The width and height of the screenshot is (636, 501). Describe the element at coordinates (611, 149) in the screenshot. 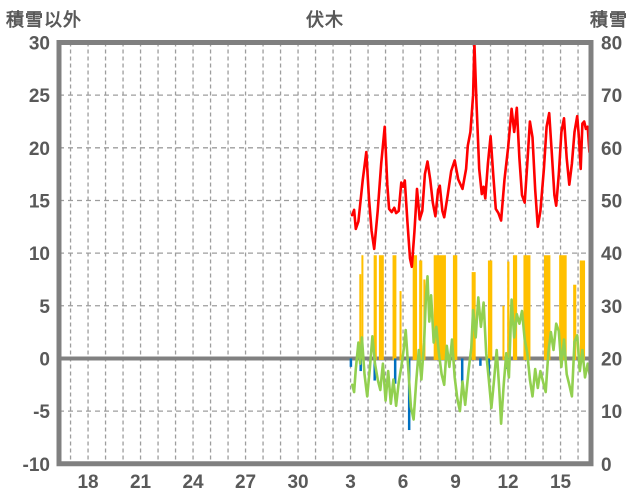

I see `right-axis-tick: 60` at that location.